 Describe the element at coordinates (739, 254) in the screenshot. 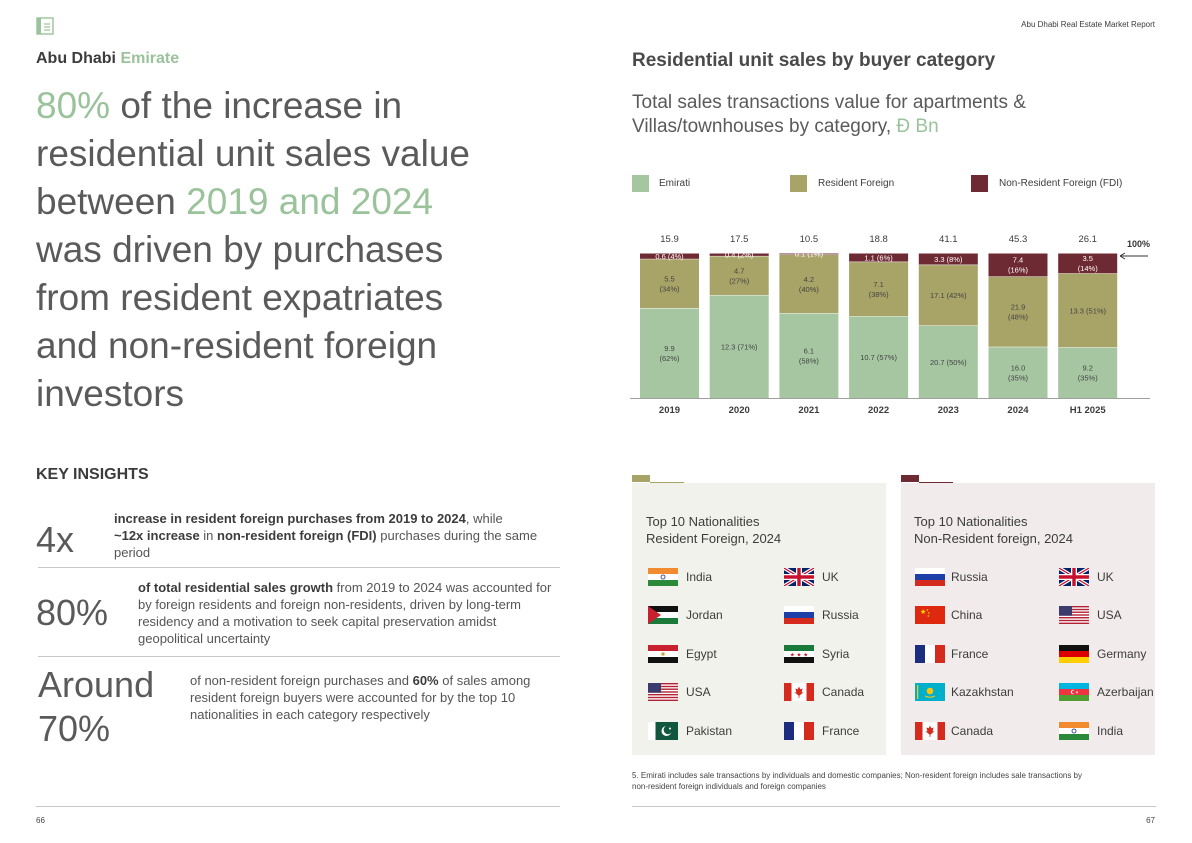

I see `bar-segment-non-resident-foreign-fdi--2020` at that location.